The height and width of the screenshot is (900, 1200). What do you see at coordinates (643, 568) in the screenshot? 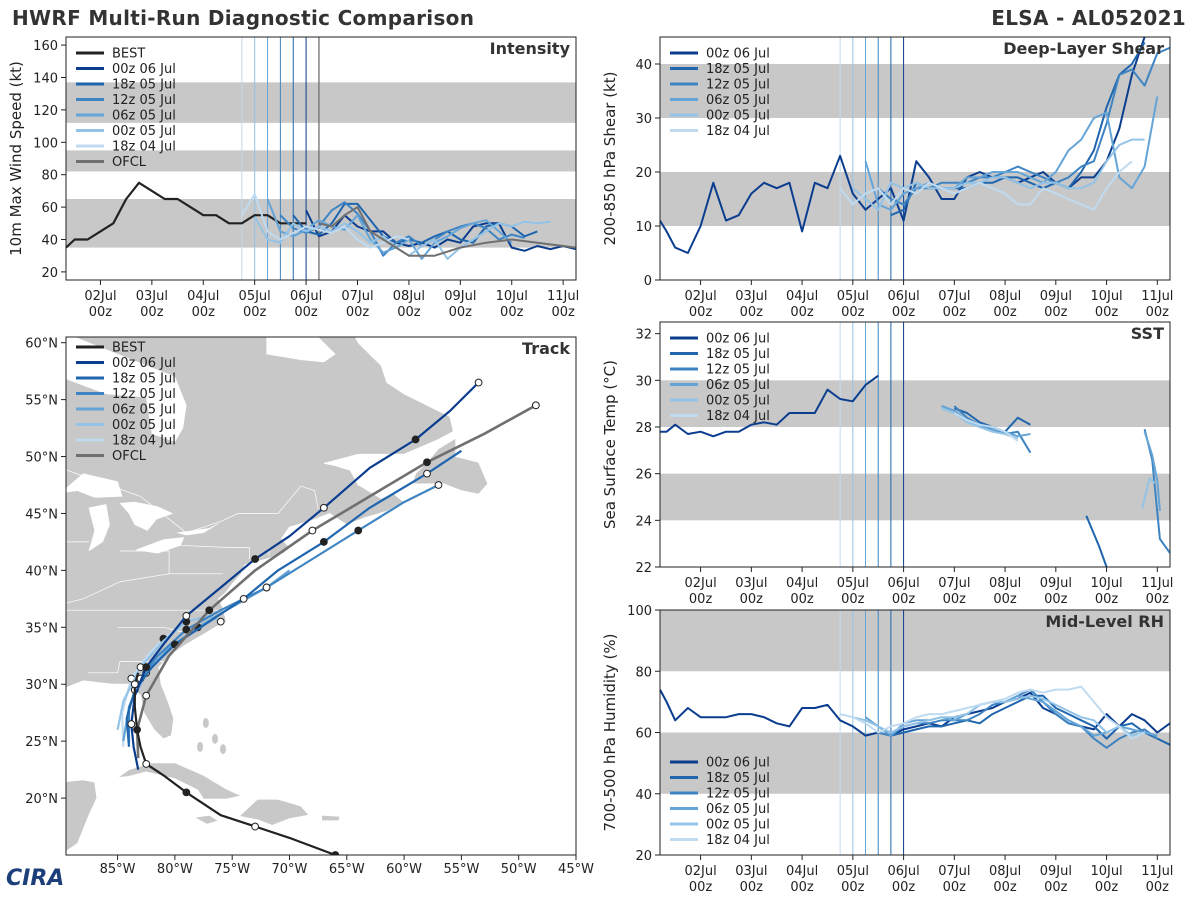
I see `y-tick-label: 22` at bounding box center [643, 568].